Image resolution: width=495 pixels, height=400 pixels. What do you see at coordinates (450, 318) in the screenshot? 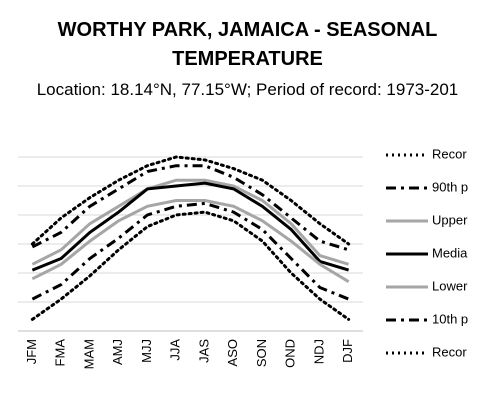
I see `legend-label: 10th p` at bounding box center [450, 318].